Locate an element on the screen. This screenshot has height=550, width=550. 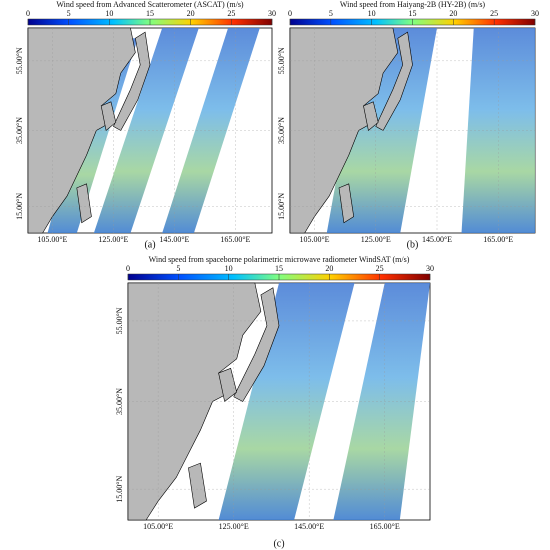
panel-label: (b) is located at coordinates (413, 244).